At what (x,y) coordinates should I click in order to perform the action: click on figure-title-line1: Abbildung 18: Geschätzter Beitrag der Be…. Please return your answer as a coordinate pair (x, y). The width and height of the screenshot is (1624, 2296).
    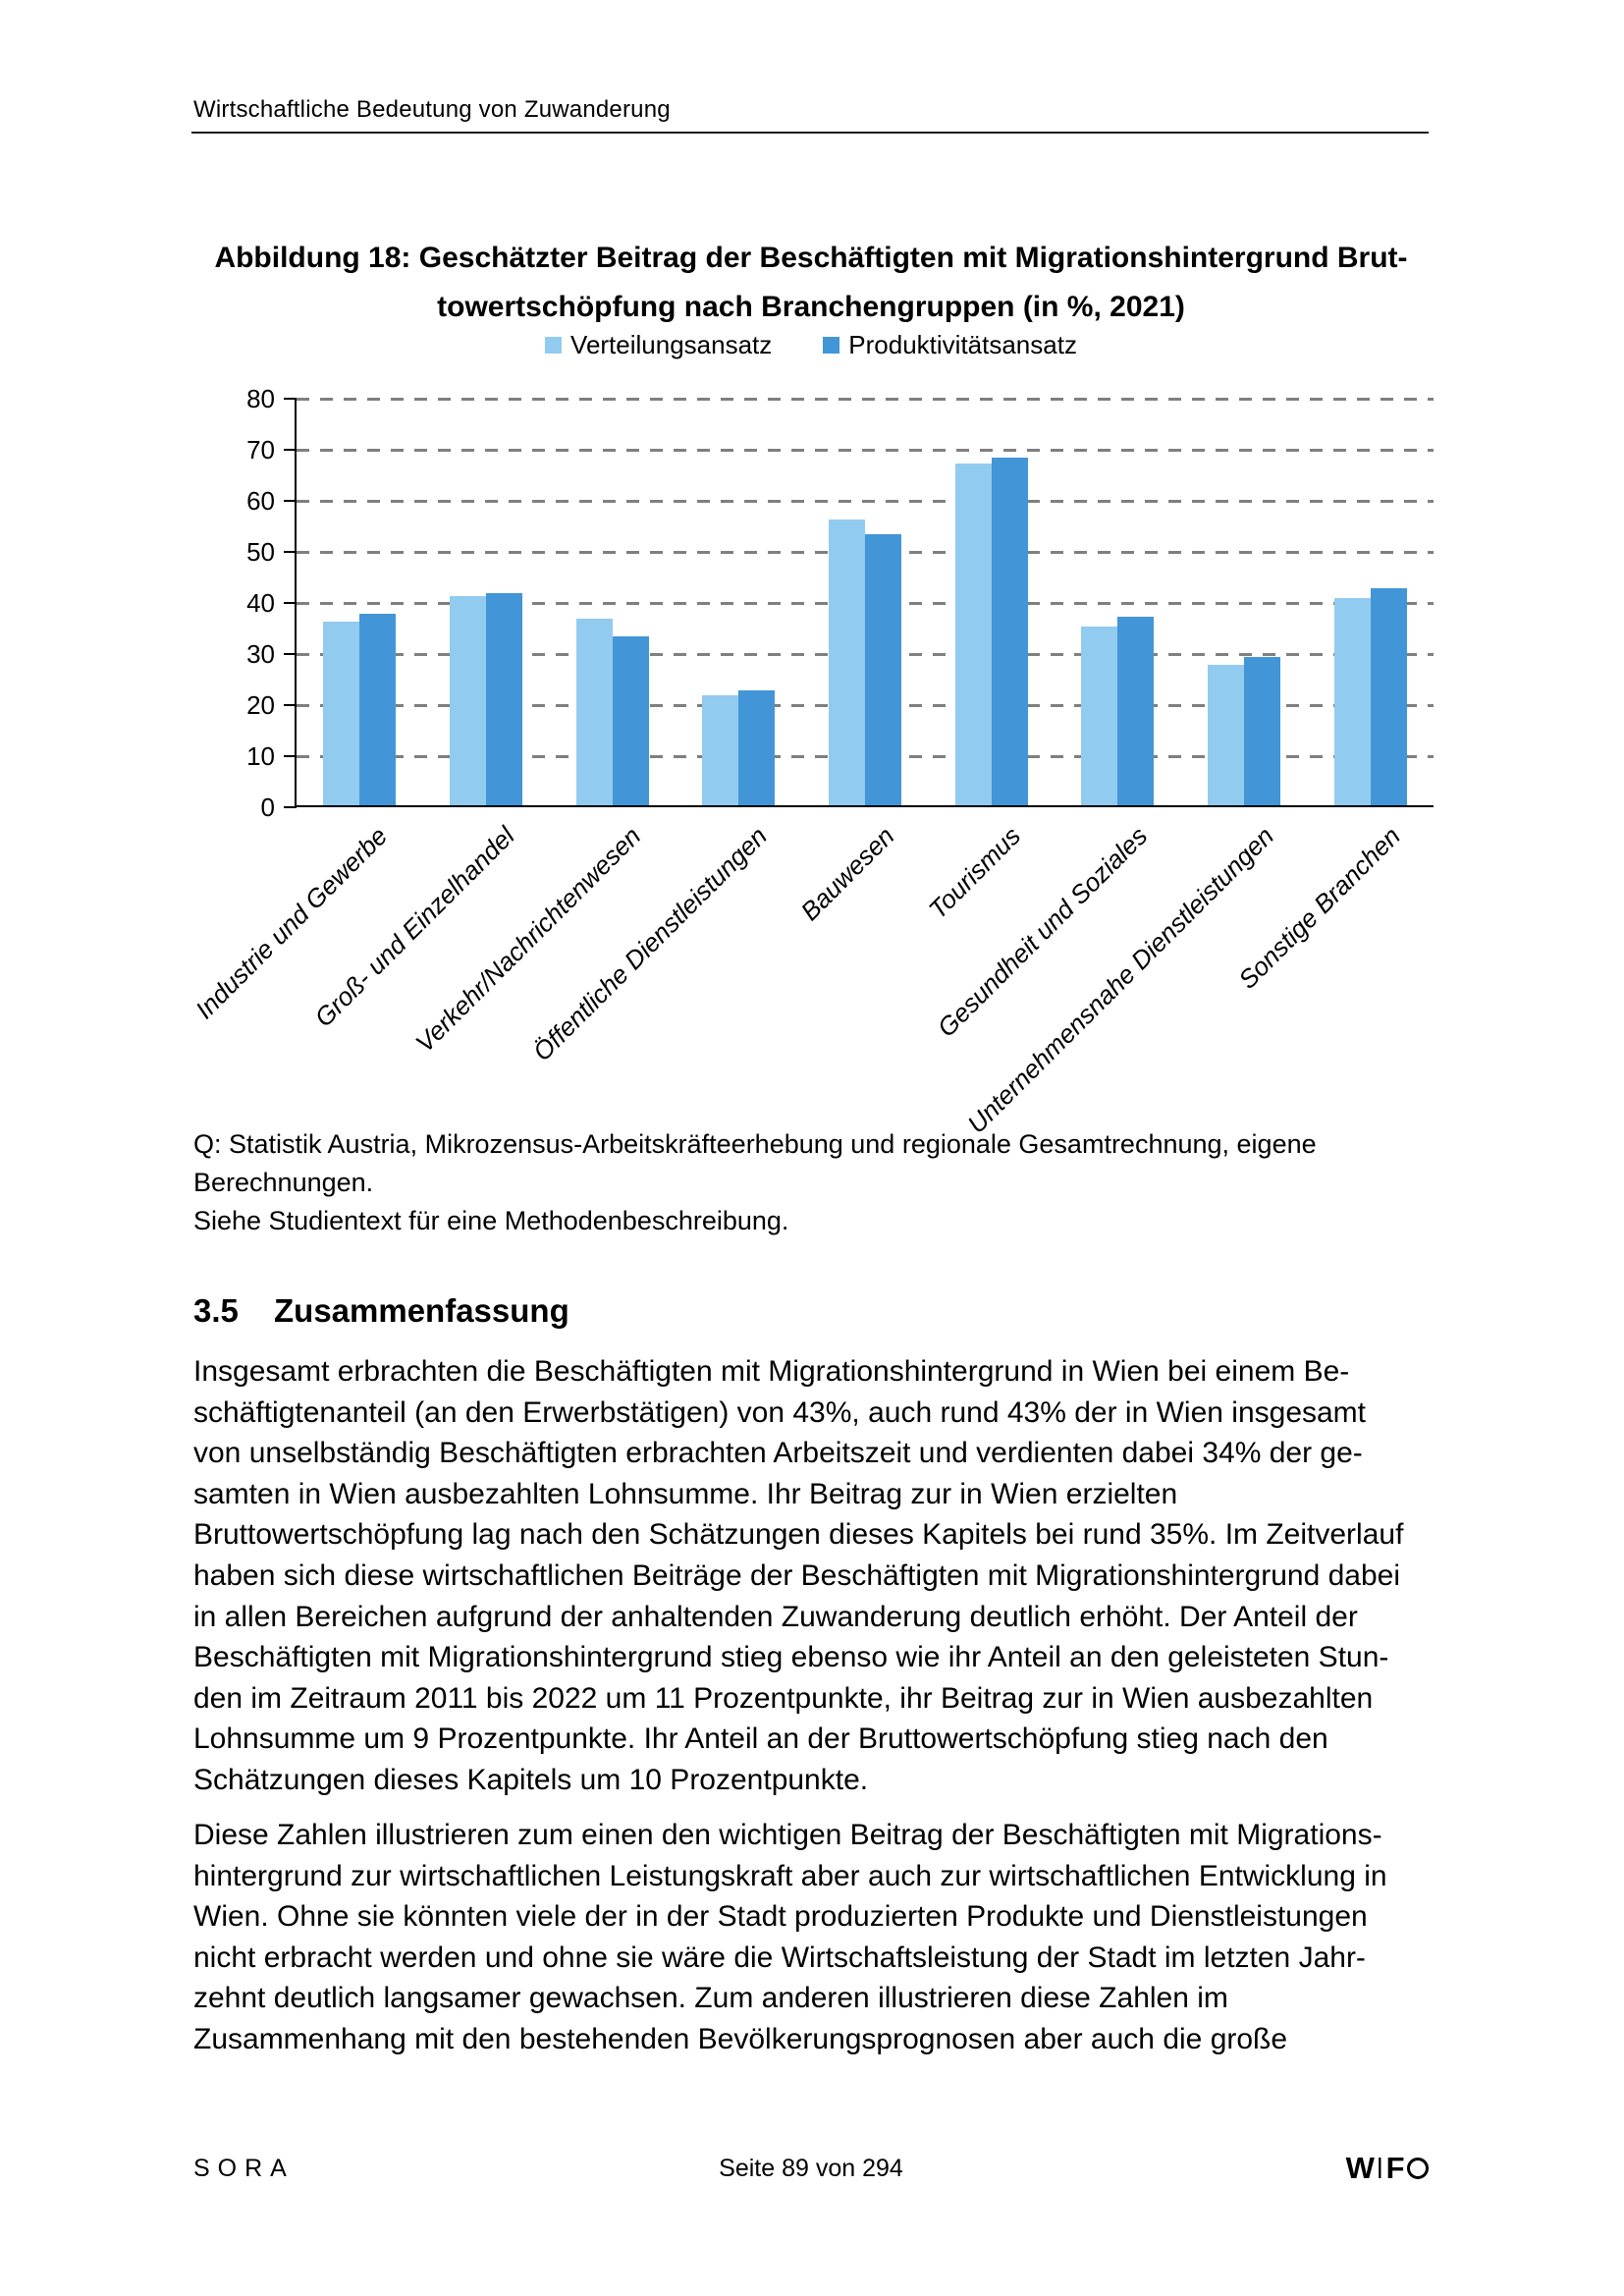
    Looking at the image, I should click on (811, 258).